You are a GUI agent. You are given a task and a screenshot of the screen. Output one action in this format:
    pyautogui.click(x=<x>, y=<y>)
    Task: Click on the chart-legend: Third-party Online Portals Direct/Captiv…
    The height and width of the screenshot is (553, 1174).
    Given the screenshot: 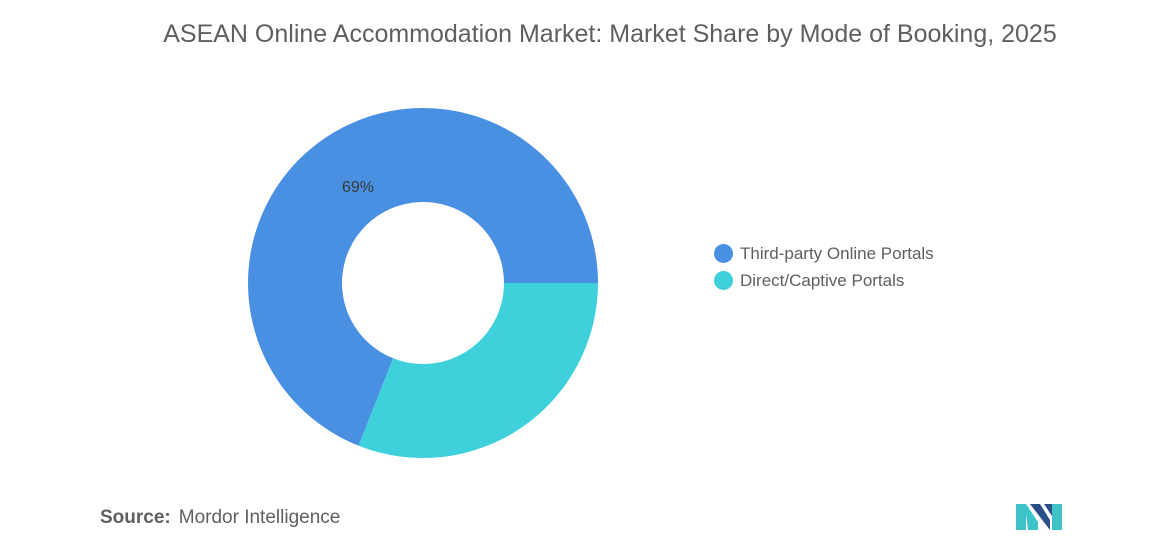 What is the action you would take?
    pyautogui.click(x=824, y=267)
    